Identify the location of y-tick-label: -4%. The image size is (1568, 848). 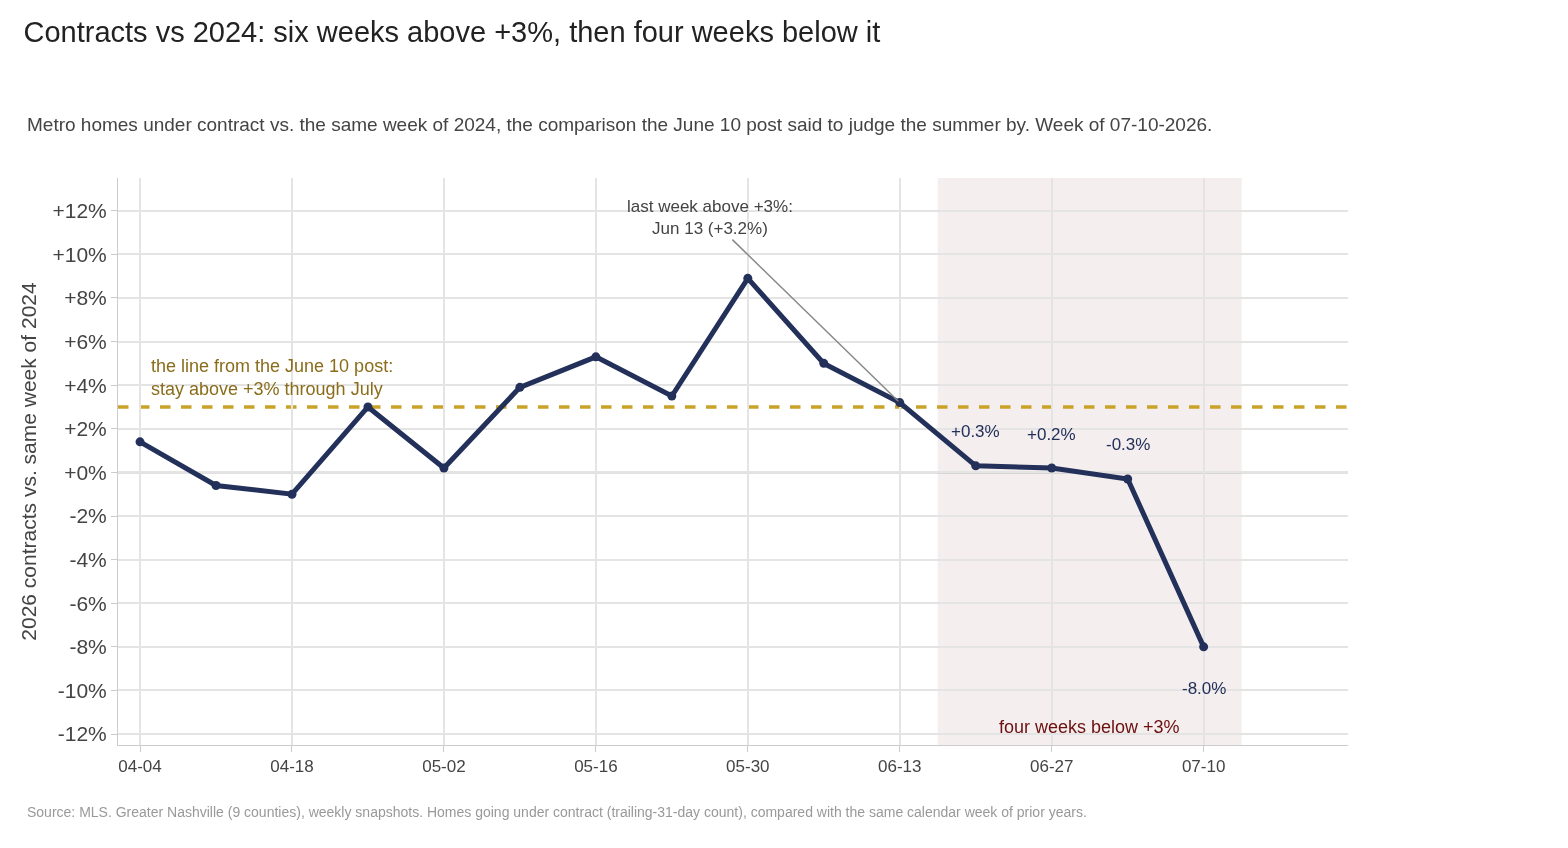
(88, 559).